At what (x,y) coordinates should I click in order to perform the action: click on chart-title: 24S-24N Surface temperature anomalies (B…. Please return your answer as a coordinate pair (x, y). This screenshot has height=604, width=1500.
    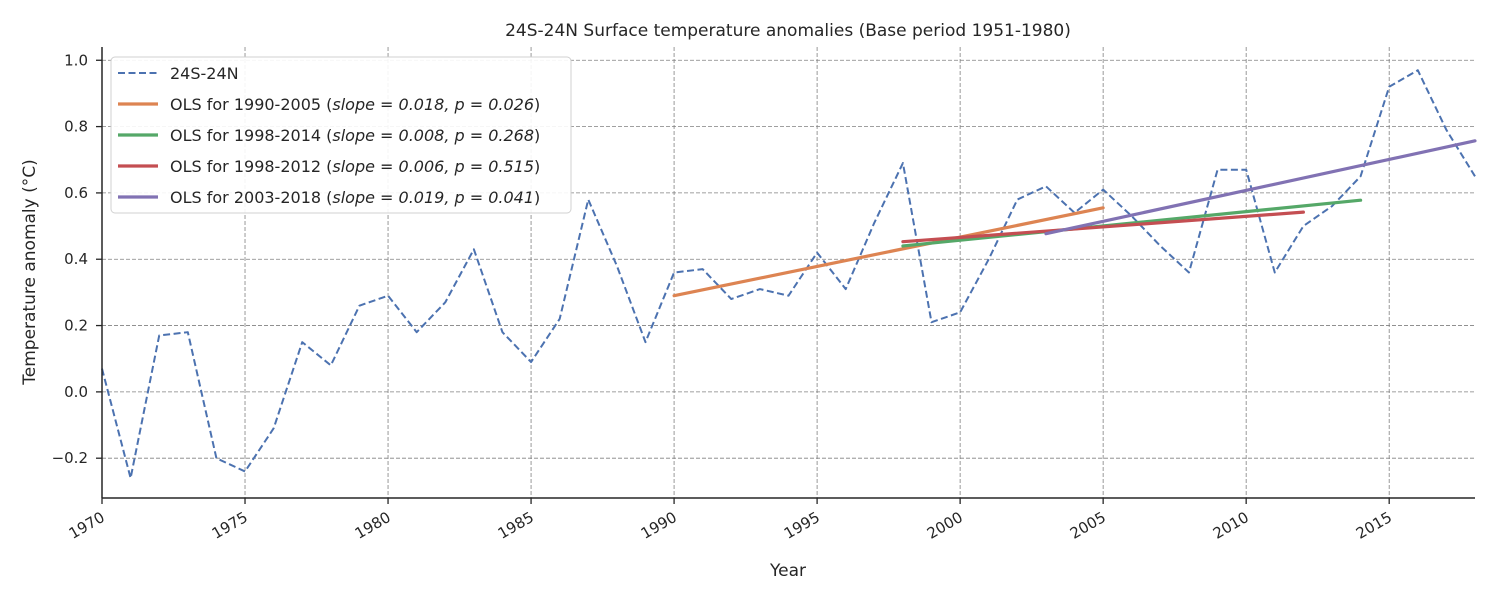
    Looking at the image, I should click on (788, 31).